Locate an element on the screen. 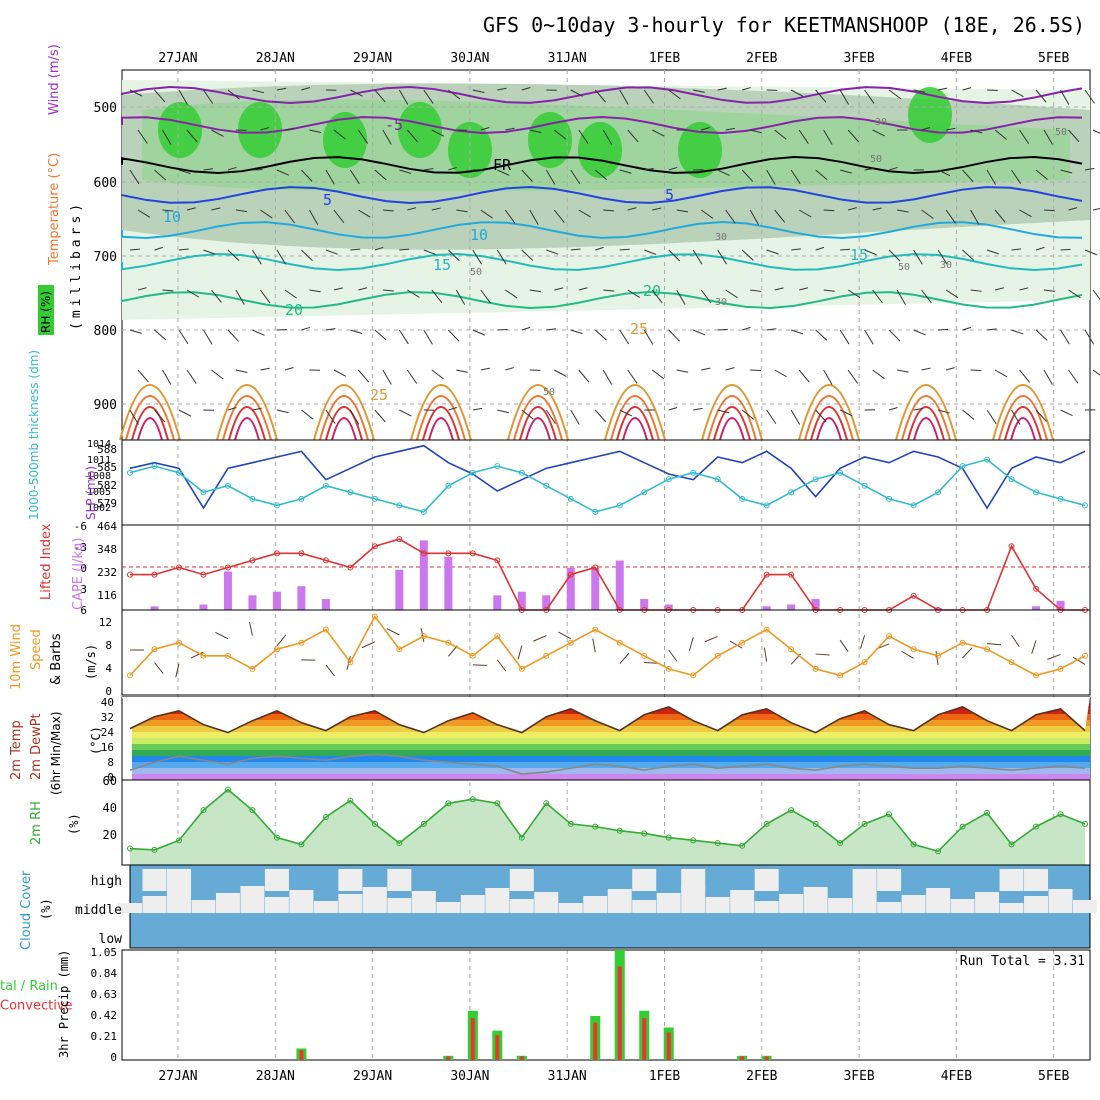  lifted-tick: -6 is located at coordinates (80, 526).